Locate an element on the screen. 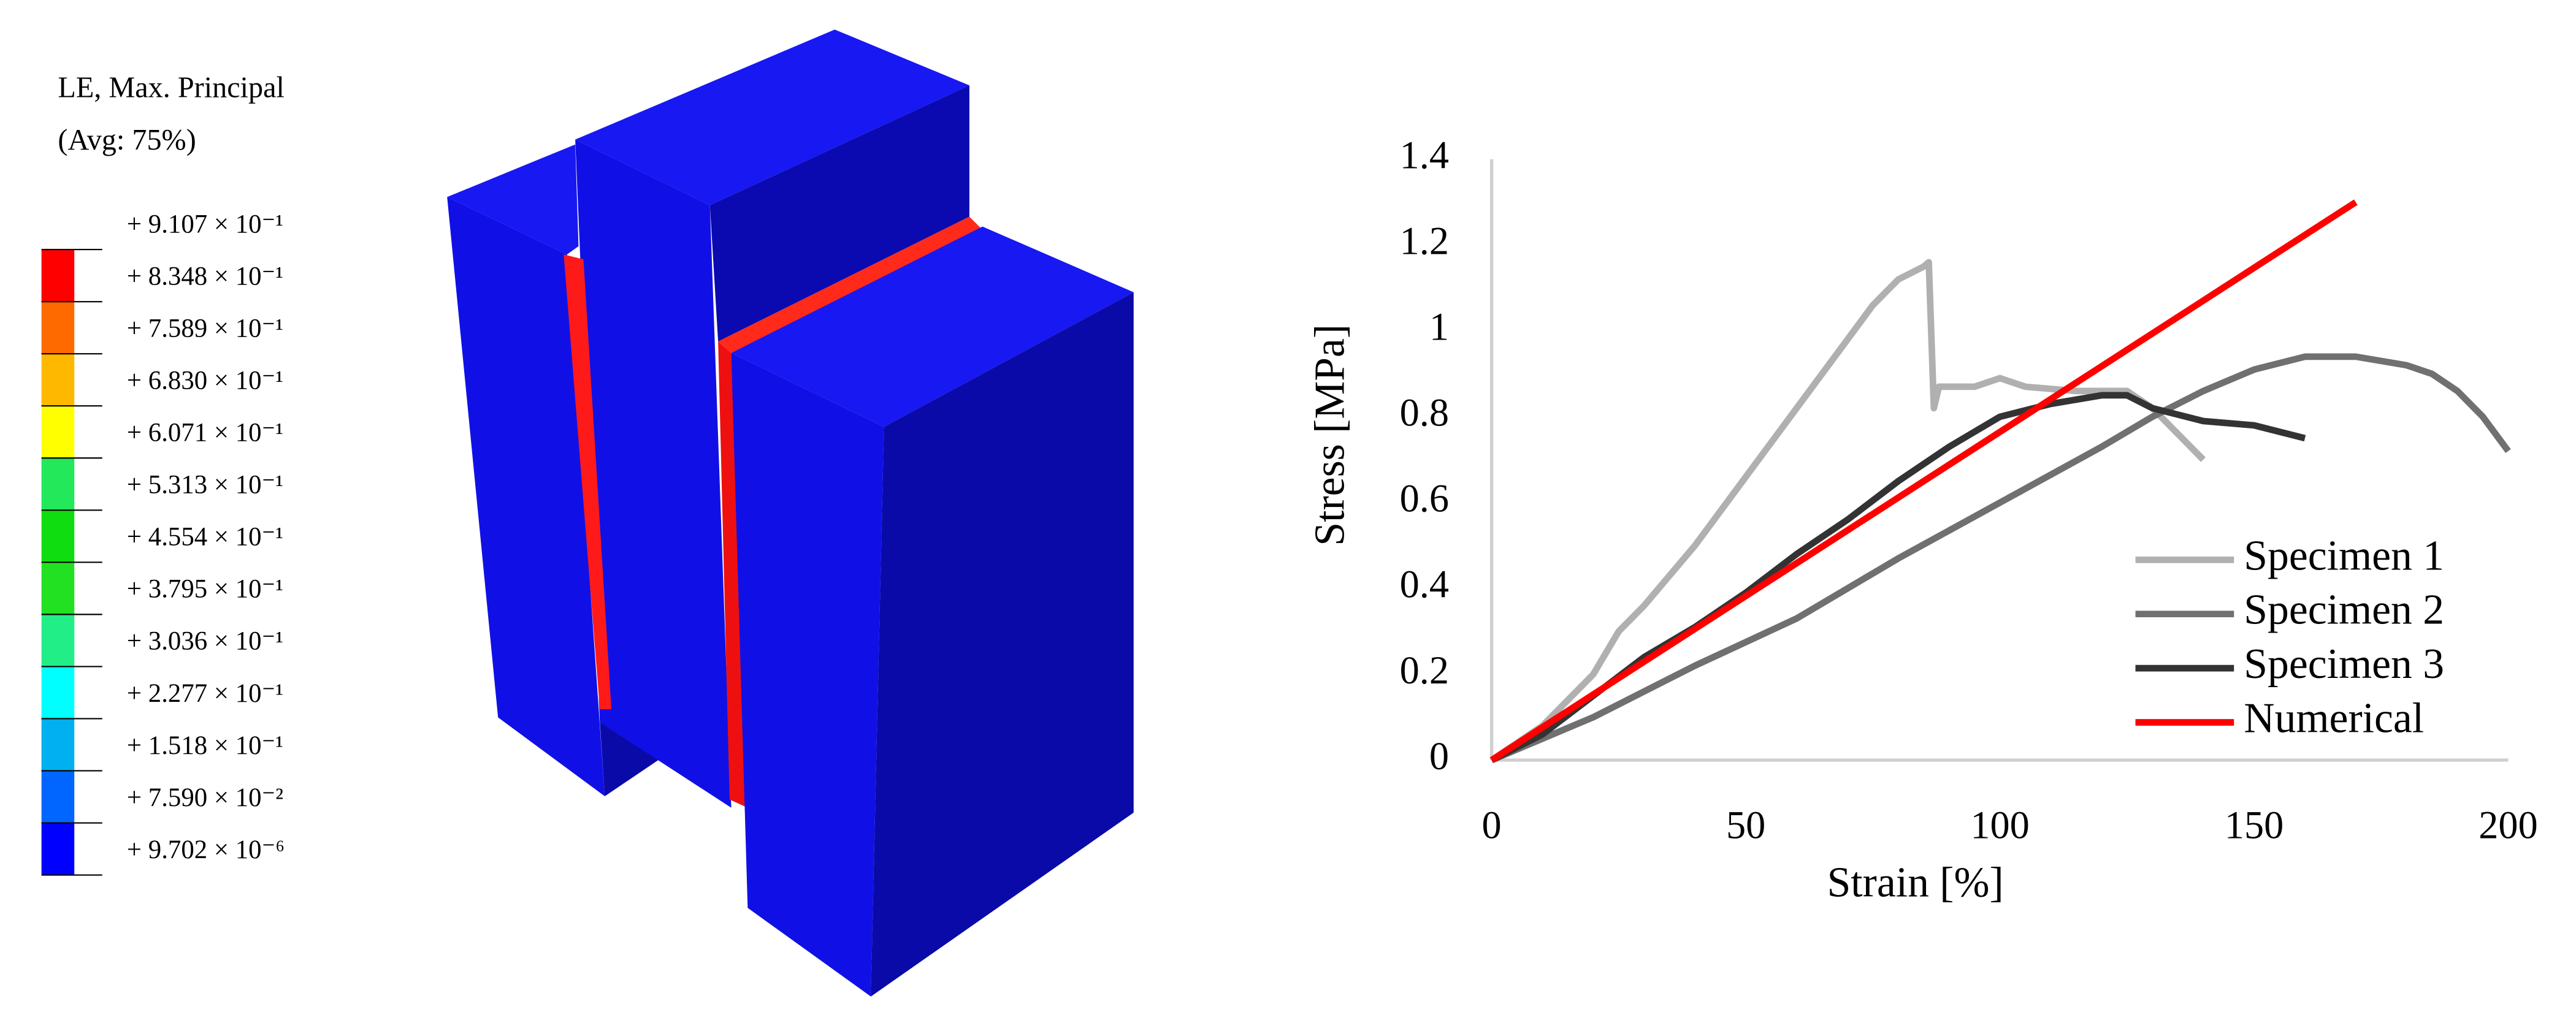 Image resolution: width=2576 pixels, height=1031 pixels. x-axis-label: Strain [%] is located at coordinates (1915, 883).